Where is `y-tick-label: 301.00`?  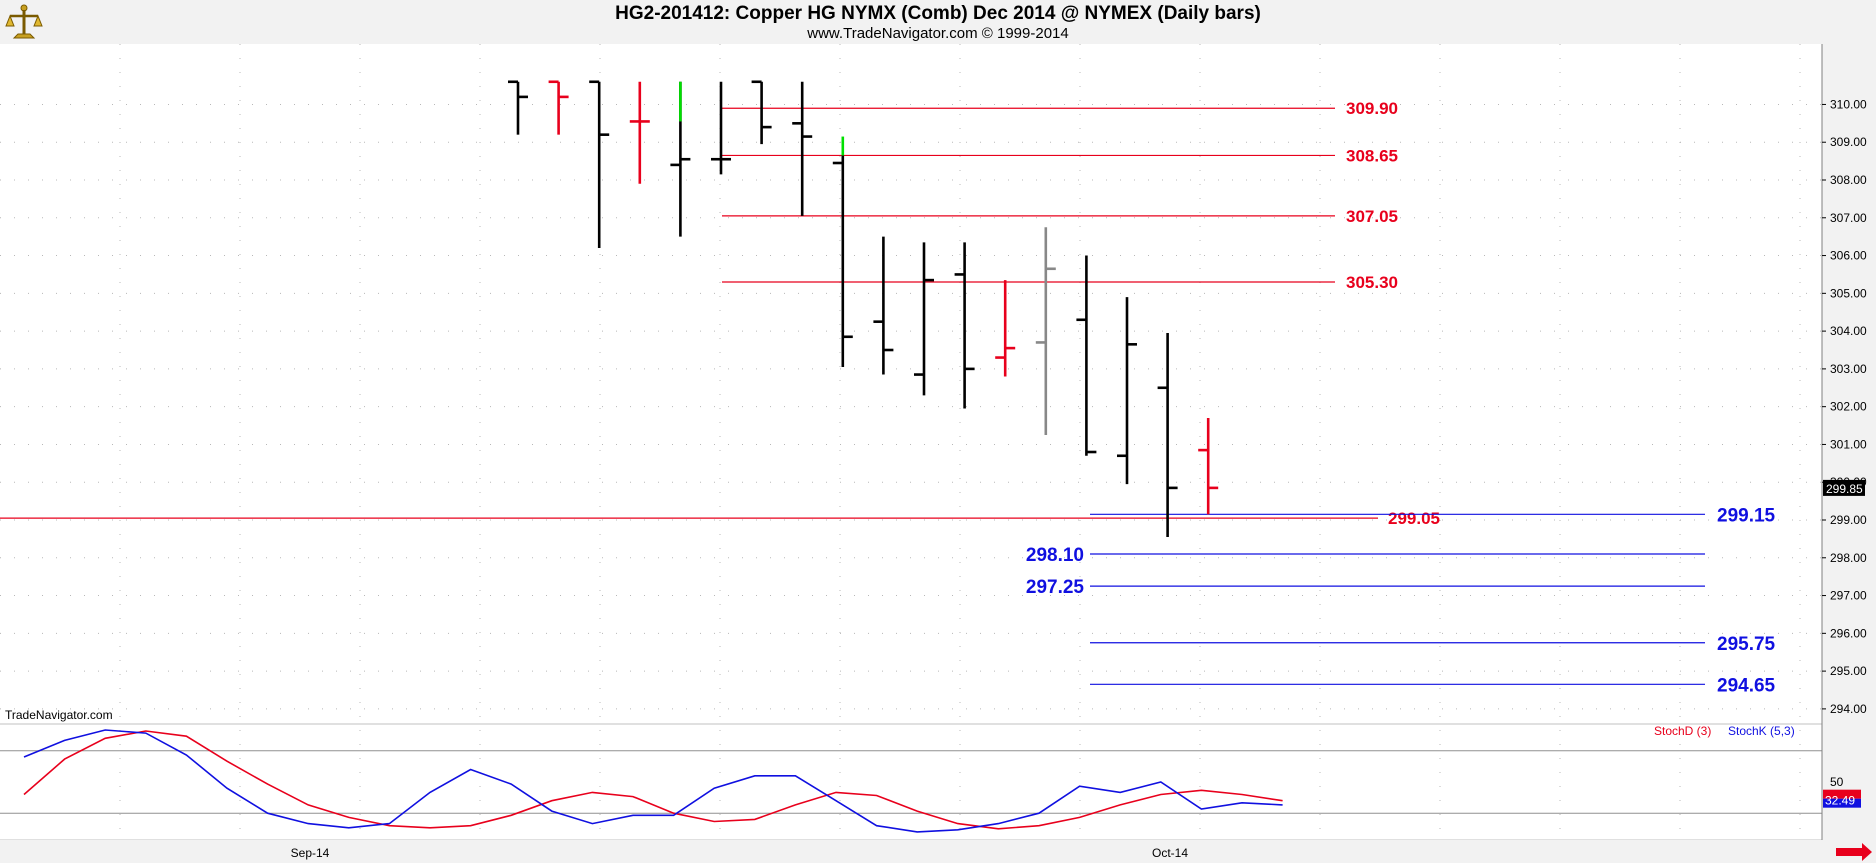 y-tick-label: 301.00 is located at coordinates (1848, 444).